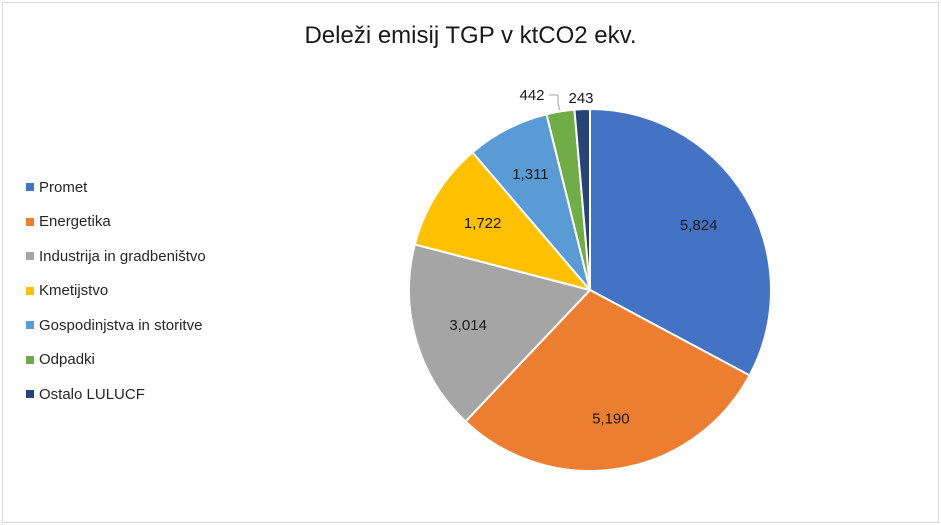  What do you see at coordinates (92, 394) in the screenshot?
I see `legend-label: Ostalo LULUCF` at bounding box center [92, 394].